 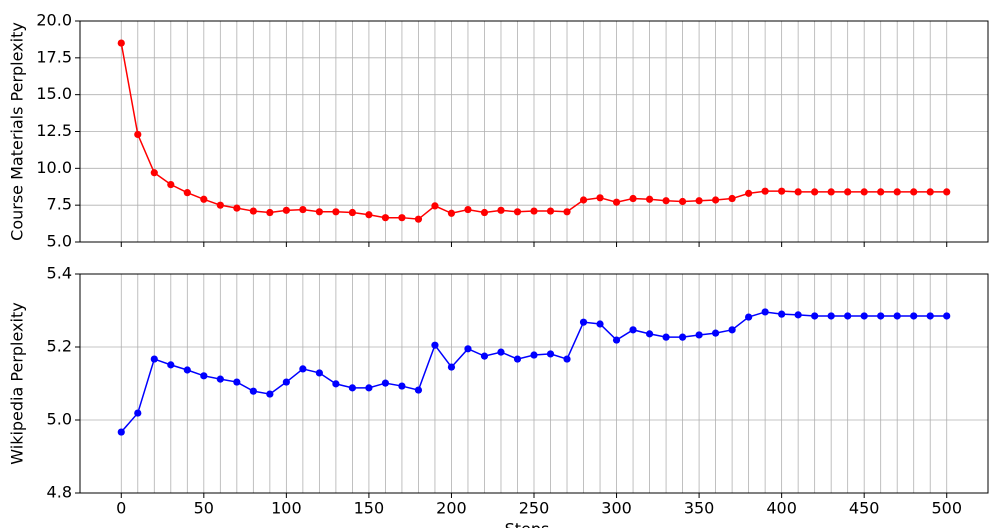 I want to click on y-tick-label: 4.8, so click(x=59, y=492).